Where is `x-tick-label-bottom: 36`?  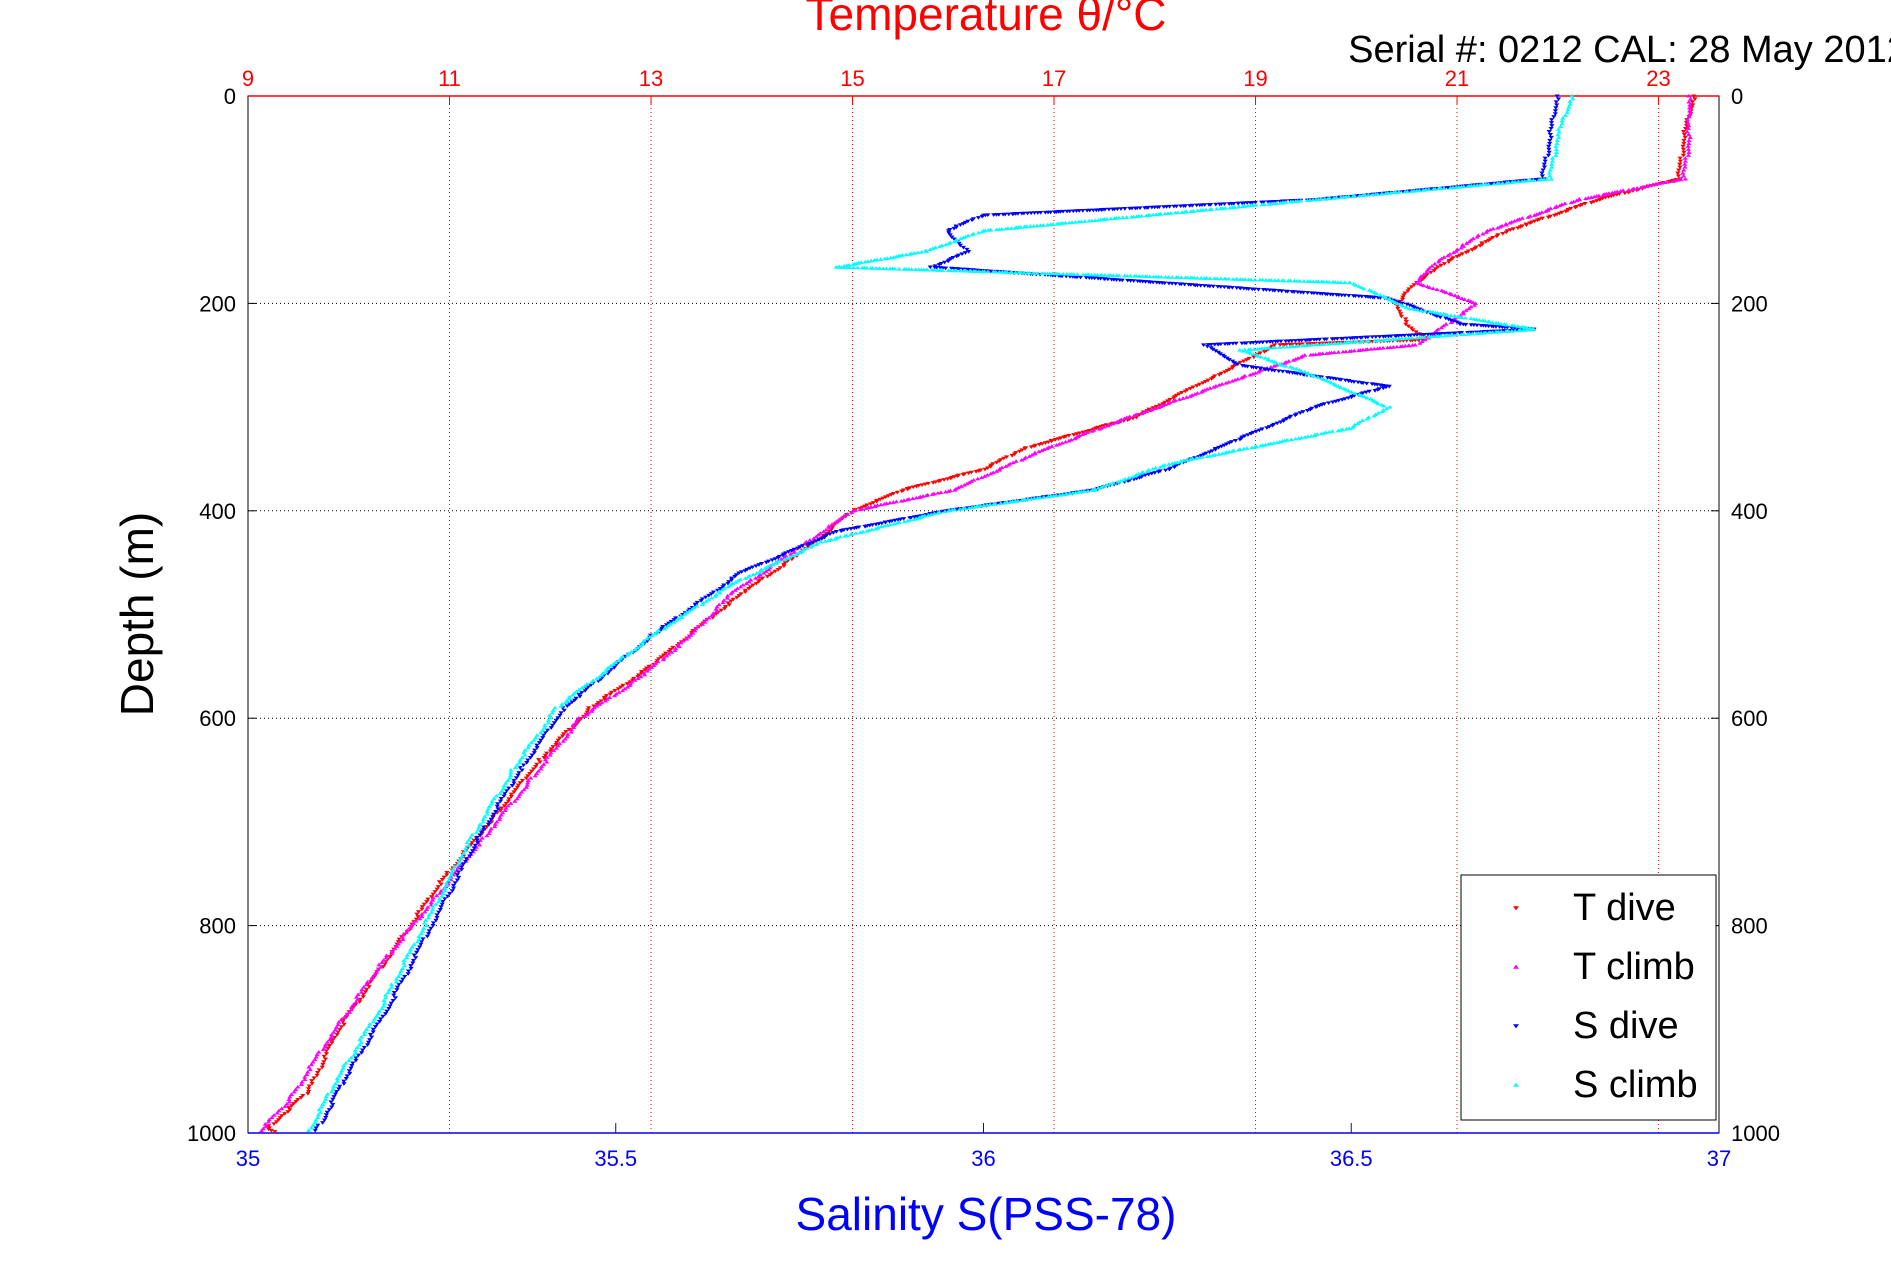 x-tick-label-bottom: 36 is located at coordinates (983, 1158).